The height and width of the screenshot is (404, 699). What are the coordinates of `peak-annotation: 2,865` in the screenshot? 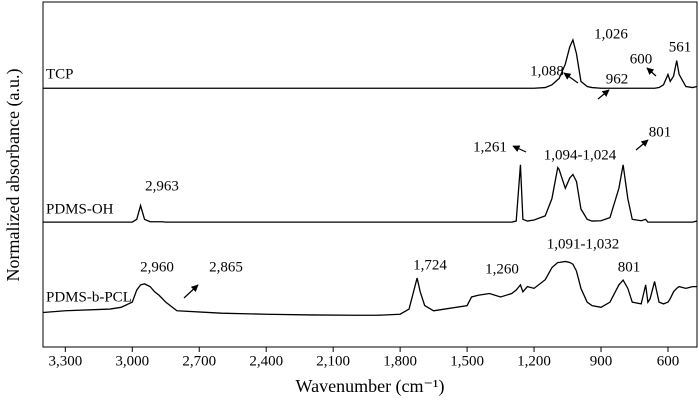 It's located at (226, 267).